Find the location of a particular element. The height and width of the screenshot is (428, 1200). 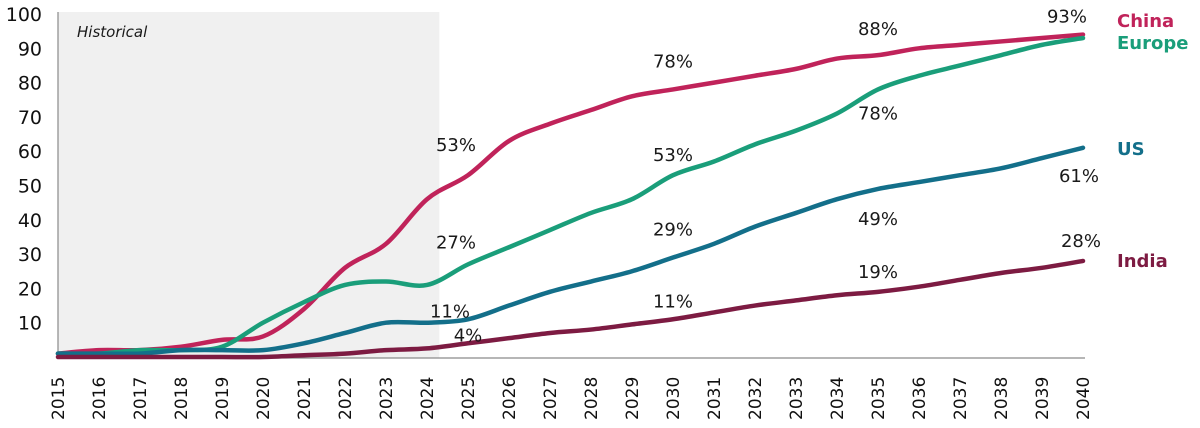

y-tick-label: 40 is located at coordinates (30, 221).